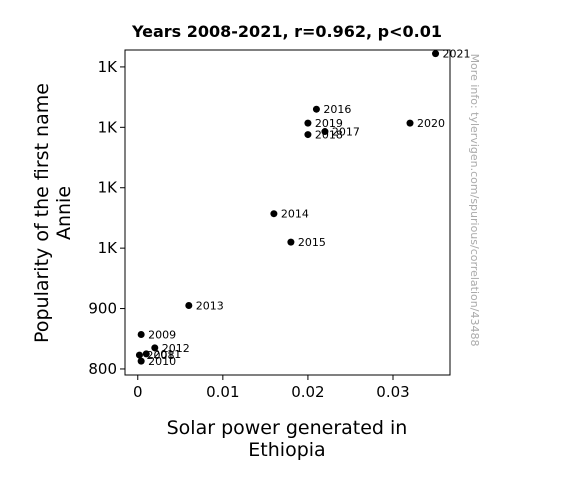 The width and height of the screenshot is (575, 500). What do you see at coordinates (167, 354) in the screenshot?
I see `data-point-label-2011: 2011` at bounding box center [167, 354].